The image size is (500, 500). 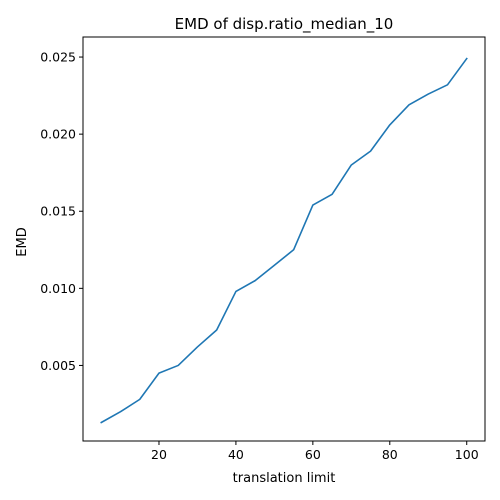 What do you see at coordinates (58, 134) in the screenshot?
I see `y-tick-label: 0.020` at bounding box center [58, 134].